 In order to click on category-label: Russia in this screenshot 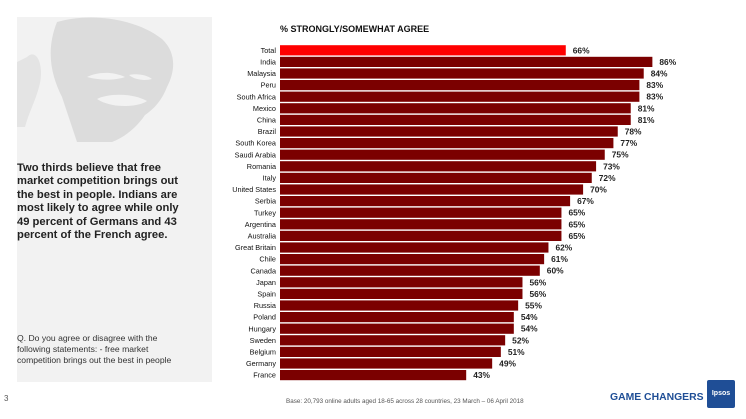, I will do `click(265, 305)`.